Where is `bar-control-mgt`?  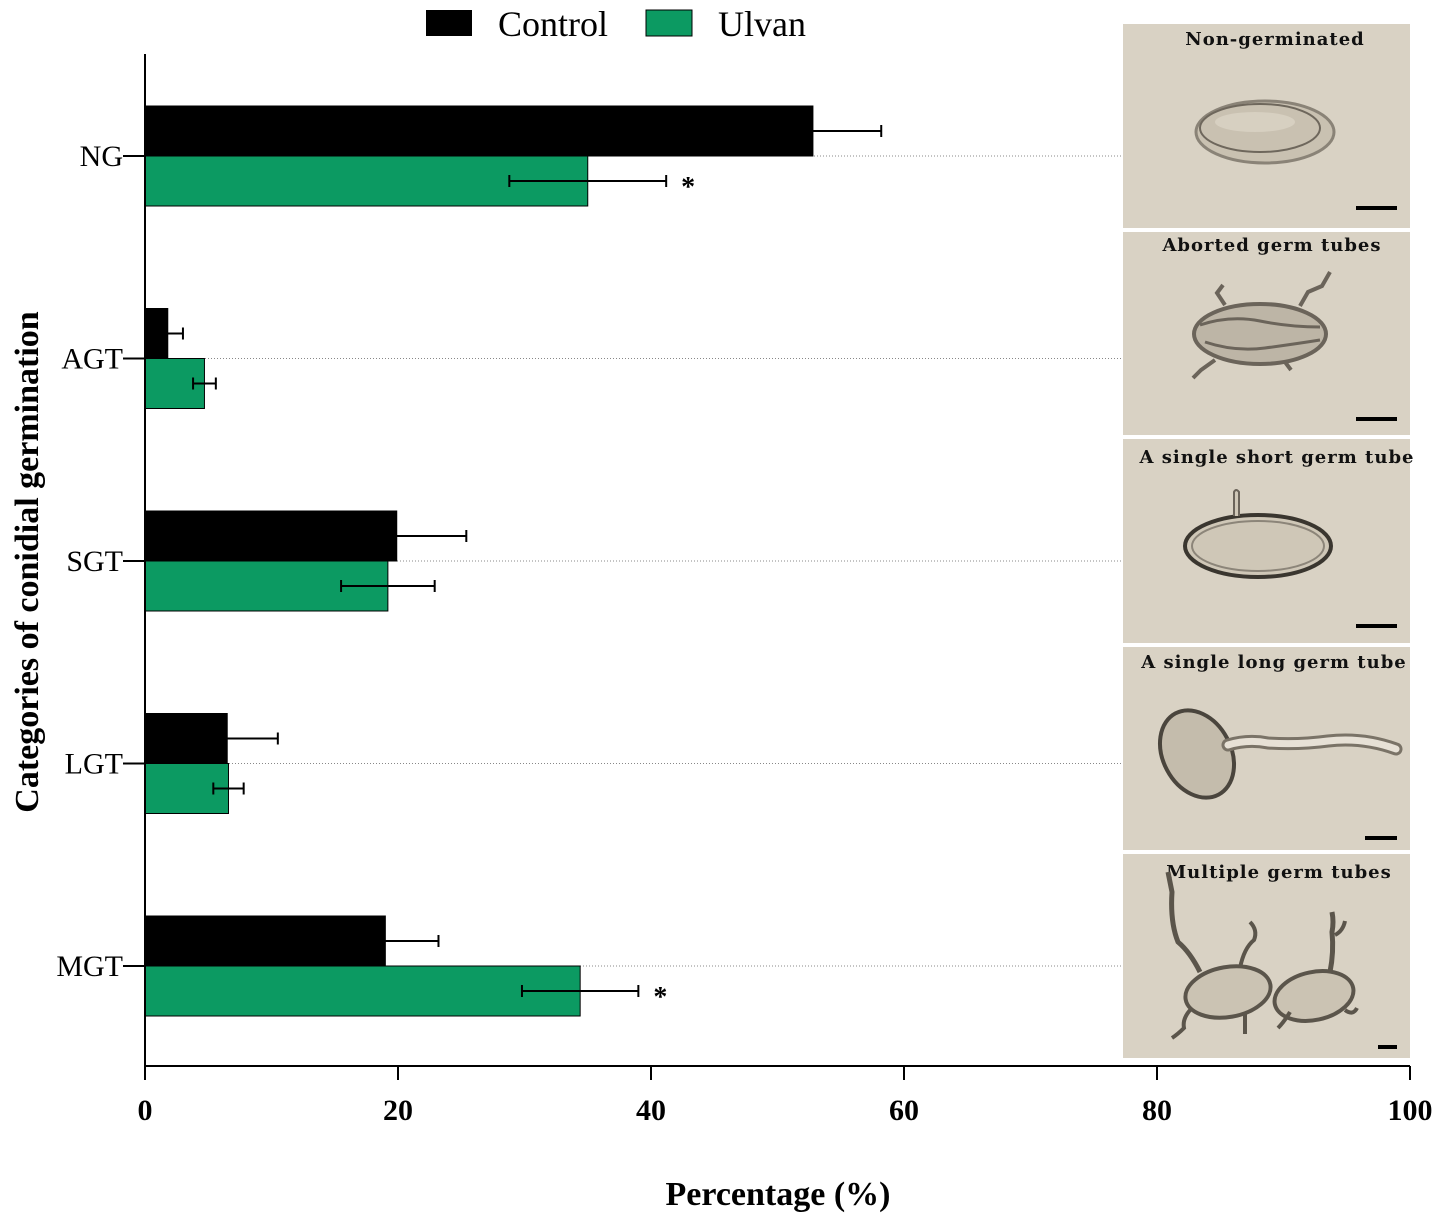 bar-control-mgt is located at coordinates (265, 941).